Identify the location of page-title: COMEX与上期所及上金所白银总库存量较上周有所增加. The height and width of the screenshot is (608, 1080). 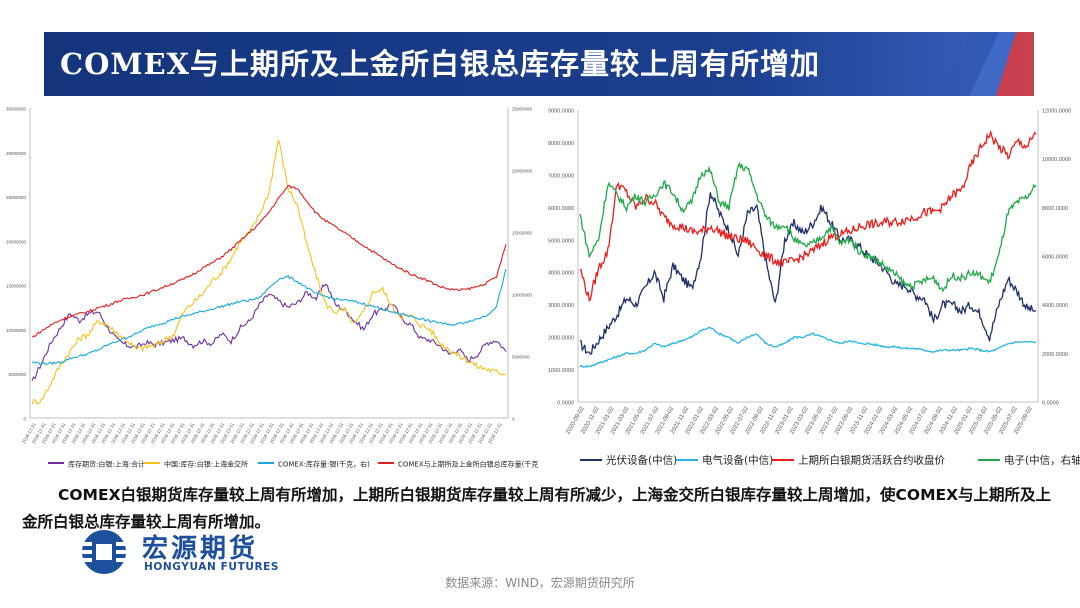
(440, 64).